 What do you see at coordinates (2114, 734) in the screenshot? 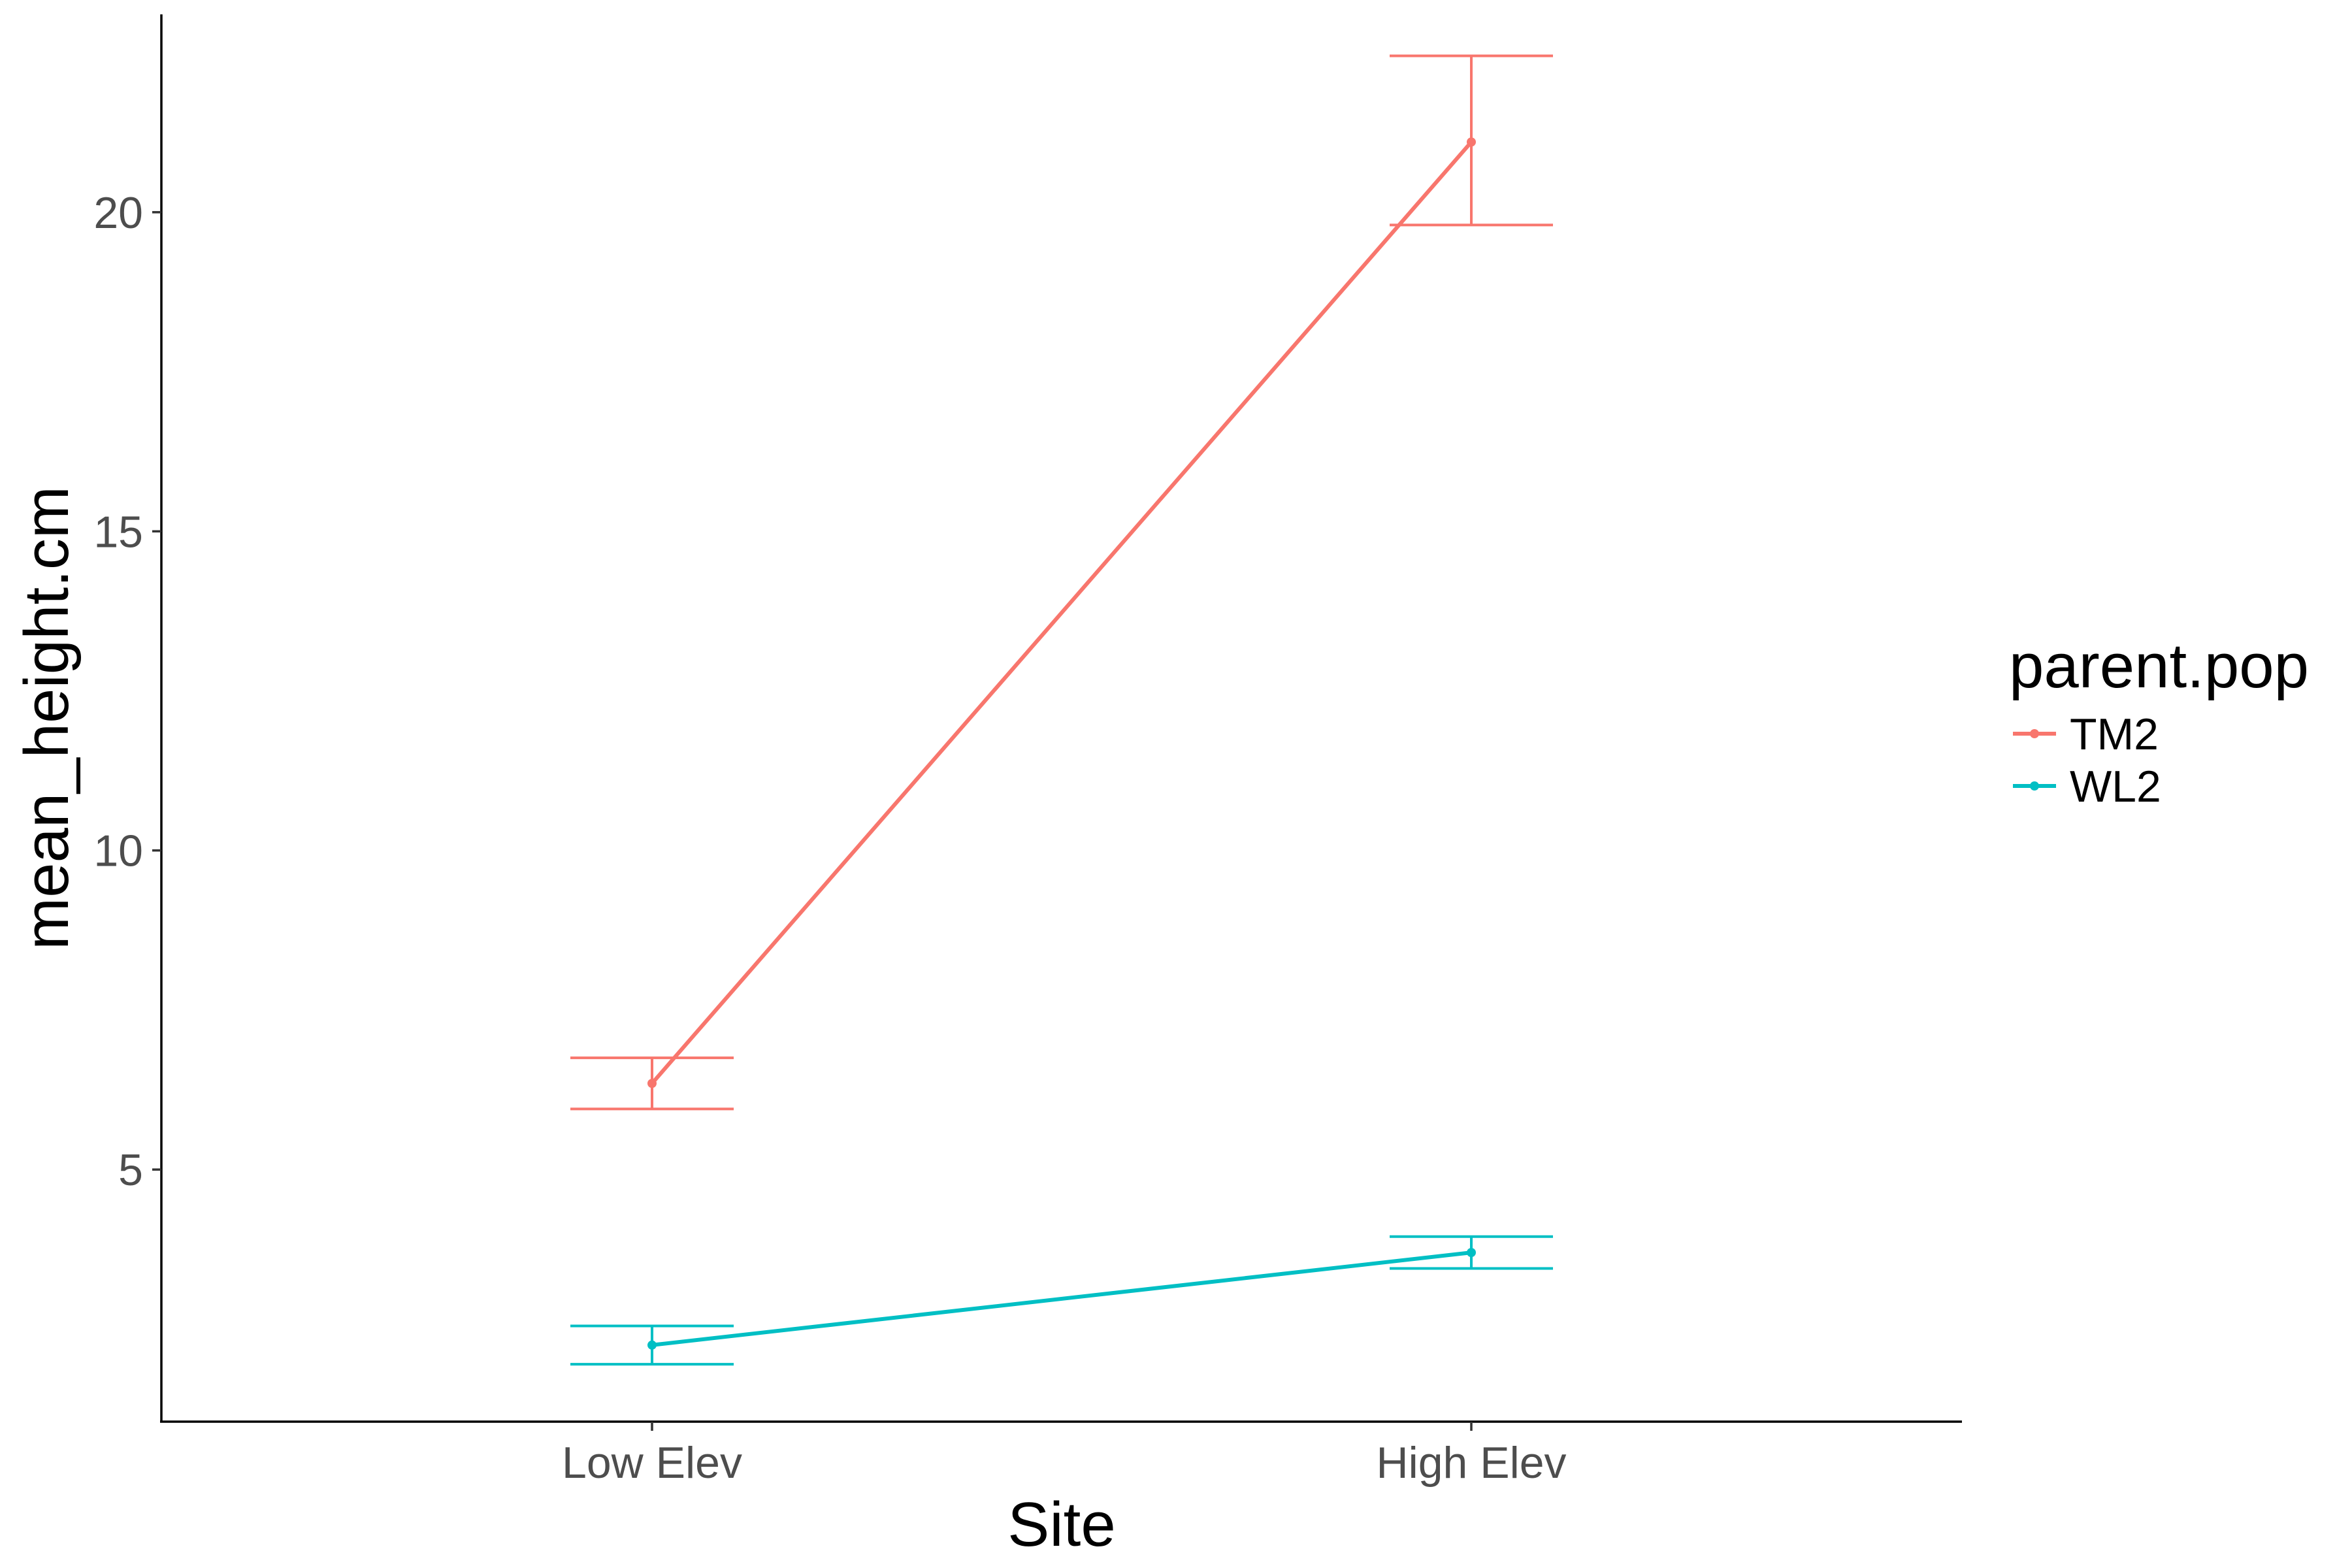
I see `legend-label: TM2` at bounding box center [2114, 734].